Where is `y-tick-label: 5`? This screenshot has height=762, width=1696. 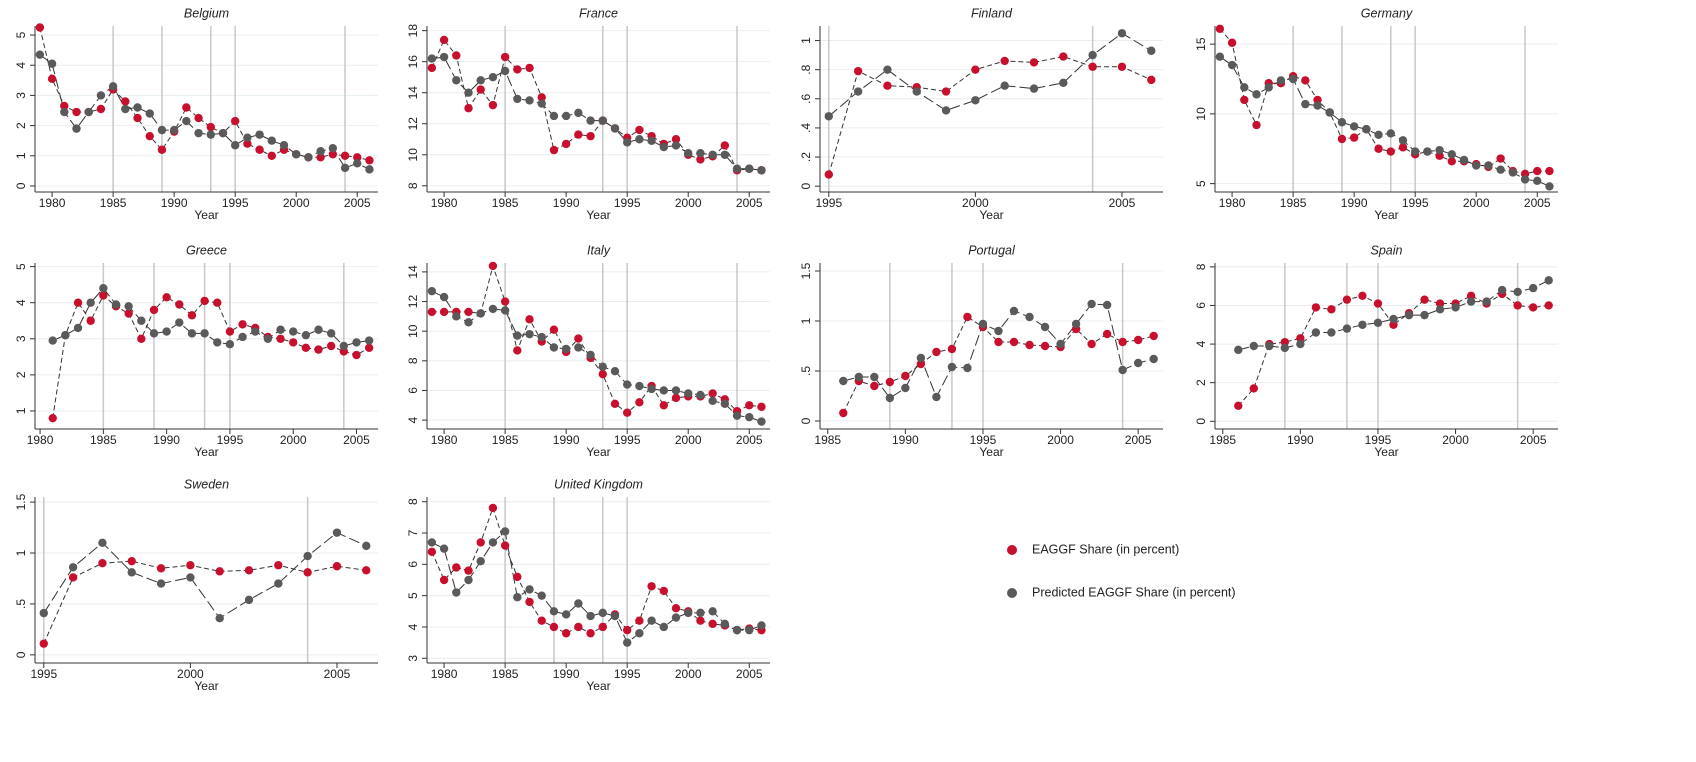 y-tick-label: 5 is located at coordinates (21, 34).